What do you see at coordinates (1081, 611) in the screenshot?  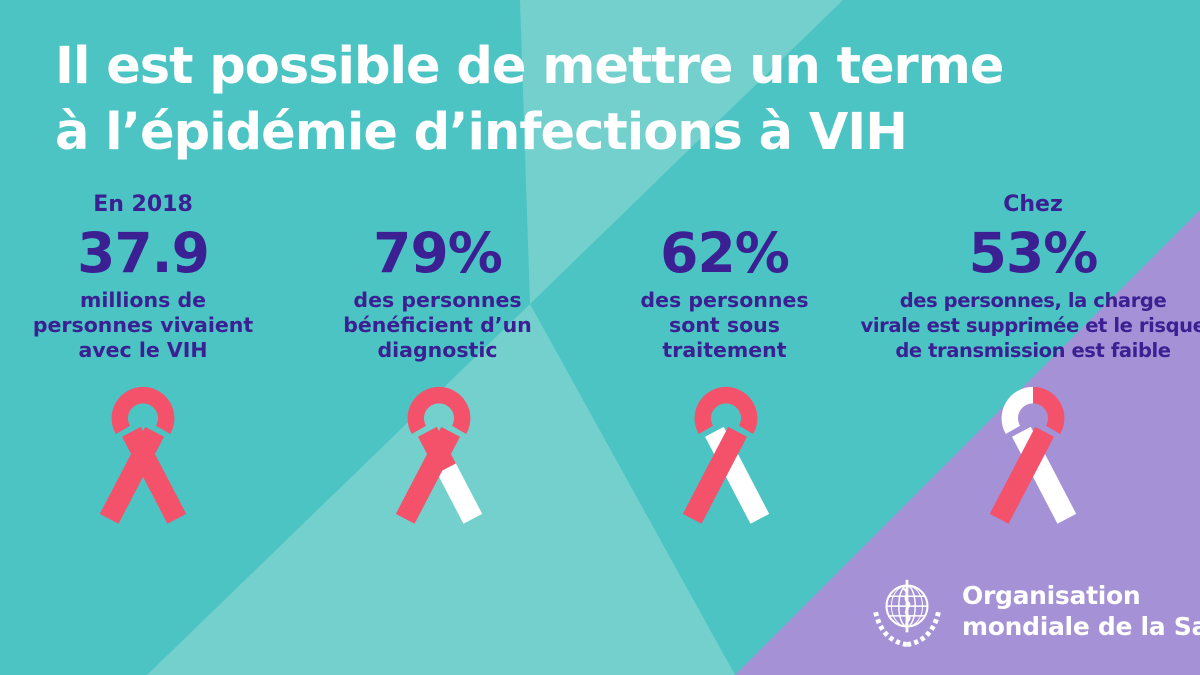 I see `who-wordmark: Organisation mondiale de la Santé` at bounding box center [1081, 611].